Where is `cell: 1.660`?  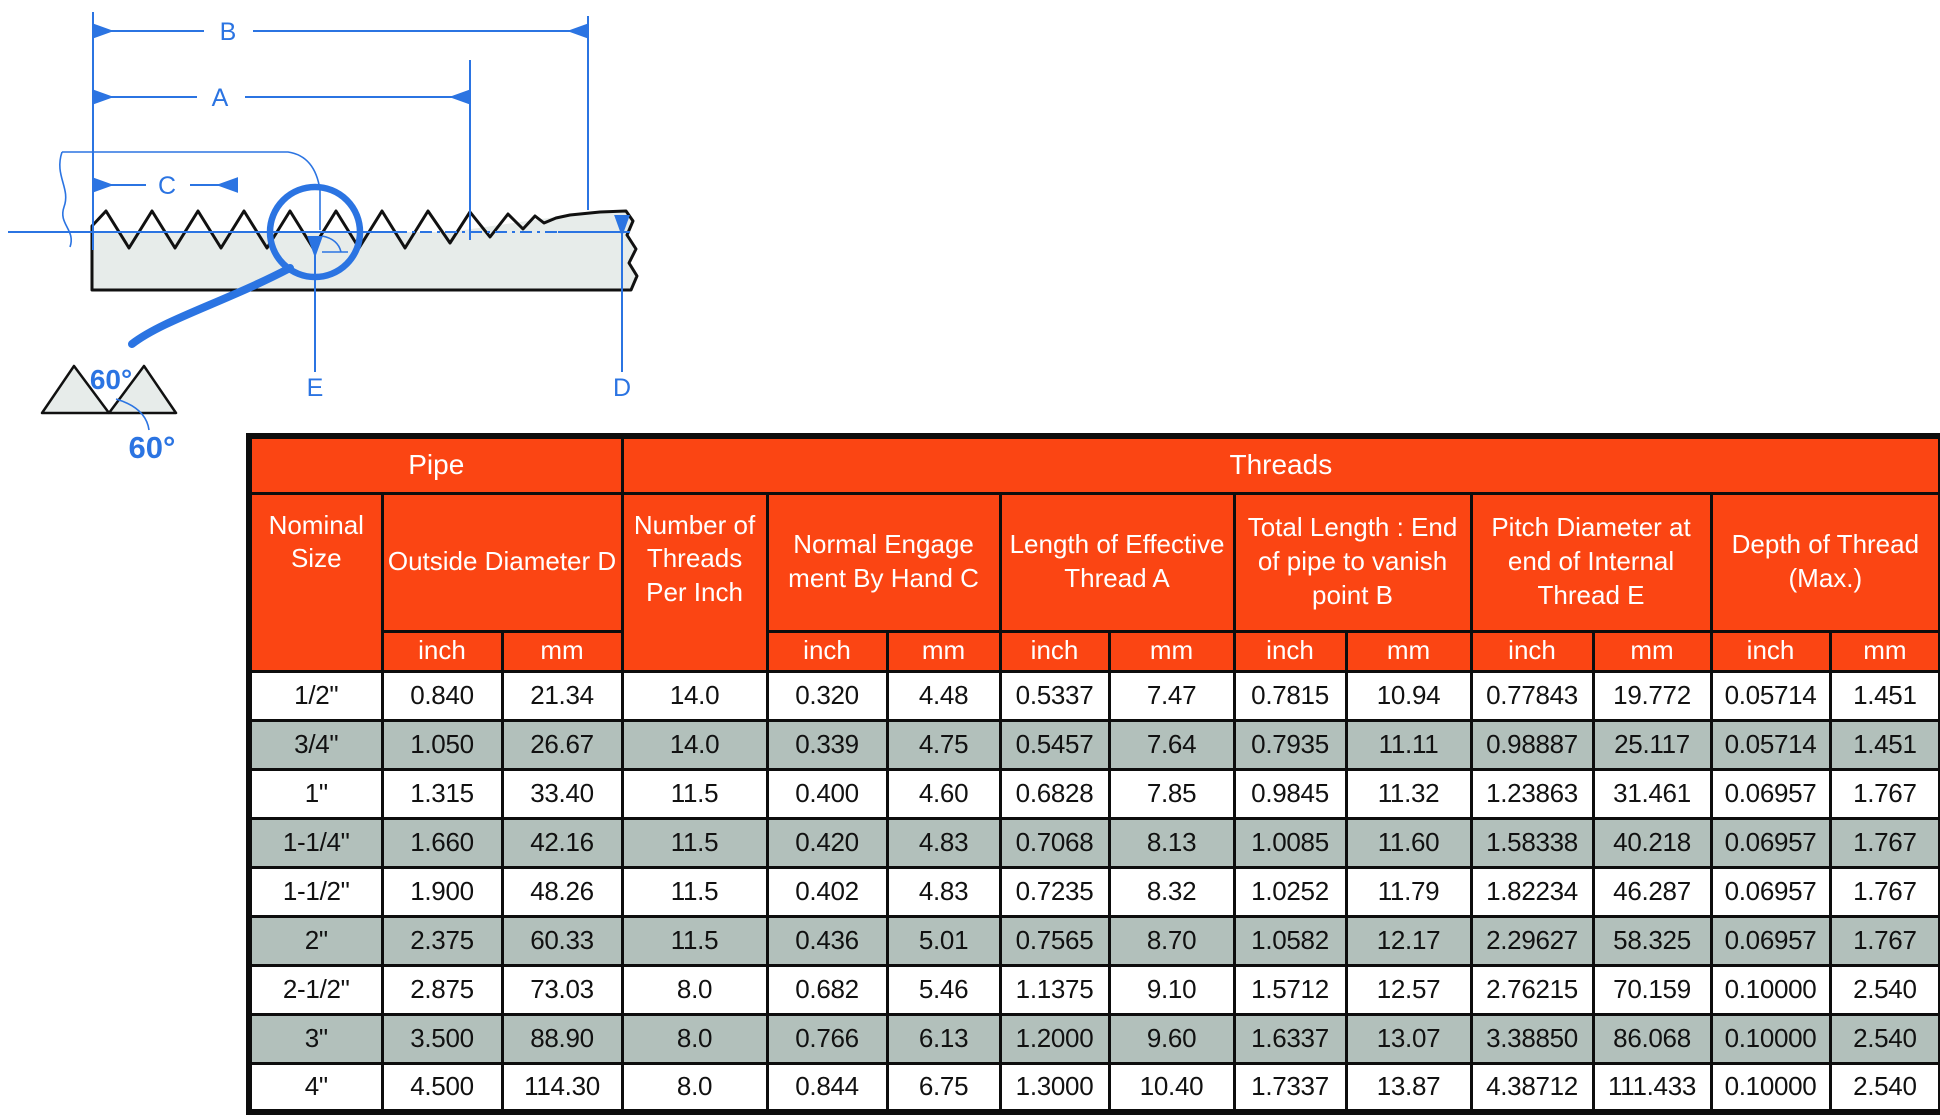 cell: 1.660 is located at coordinates (442, 842).